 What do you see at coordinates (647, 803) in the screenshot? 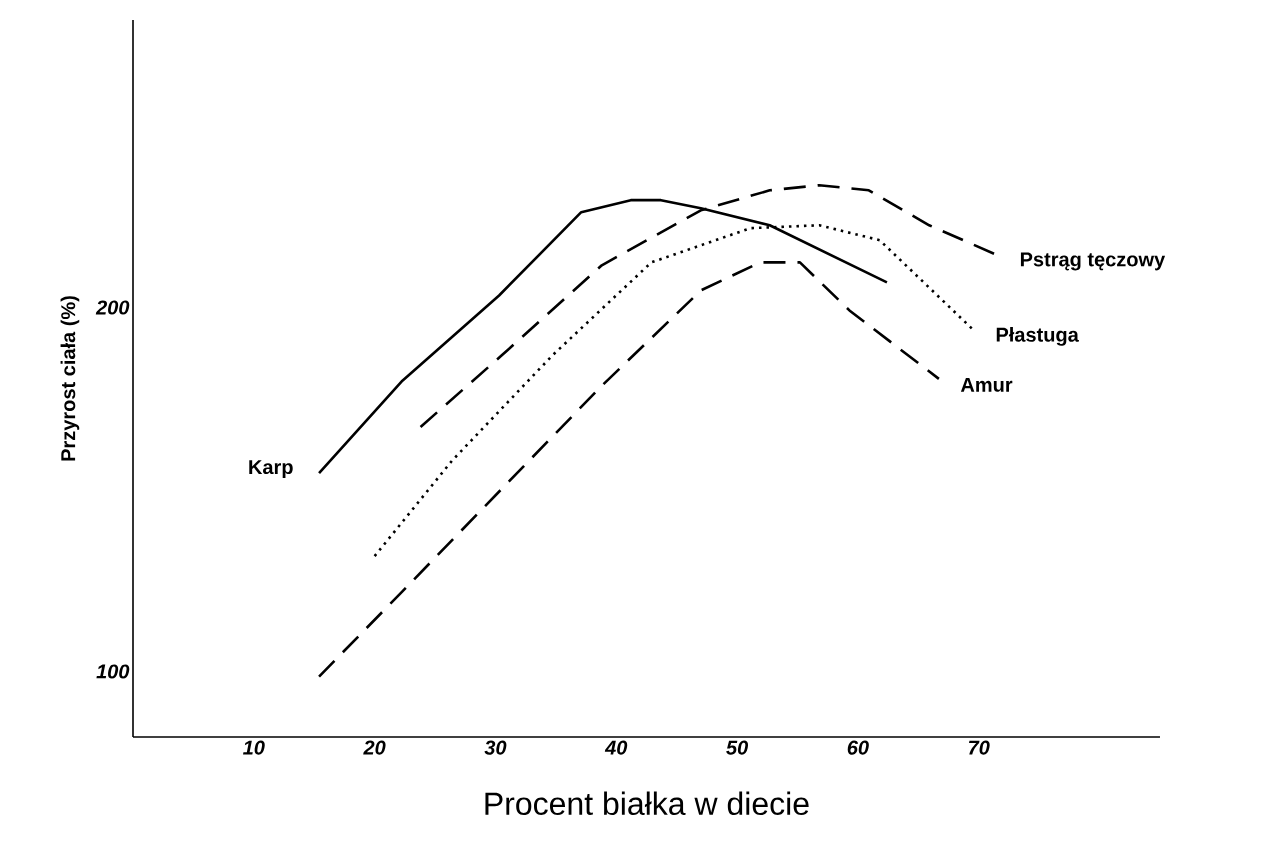
I see `x-axis-title: Procent białka w diecie` at bounding box center [647, 803].